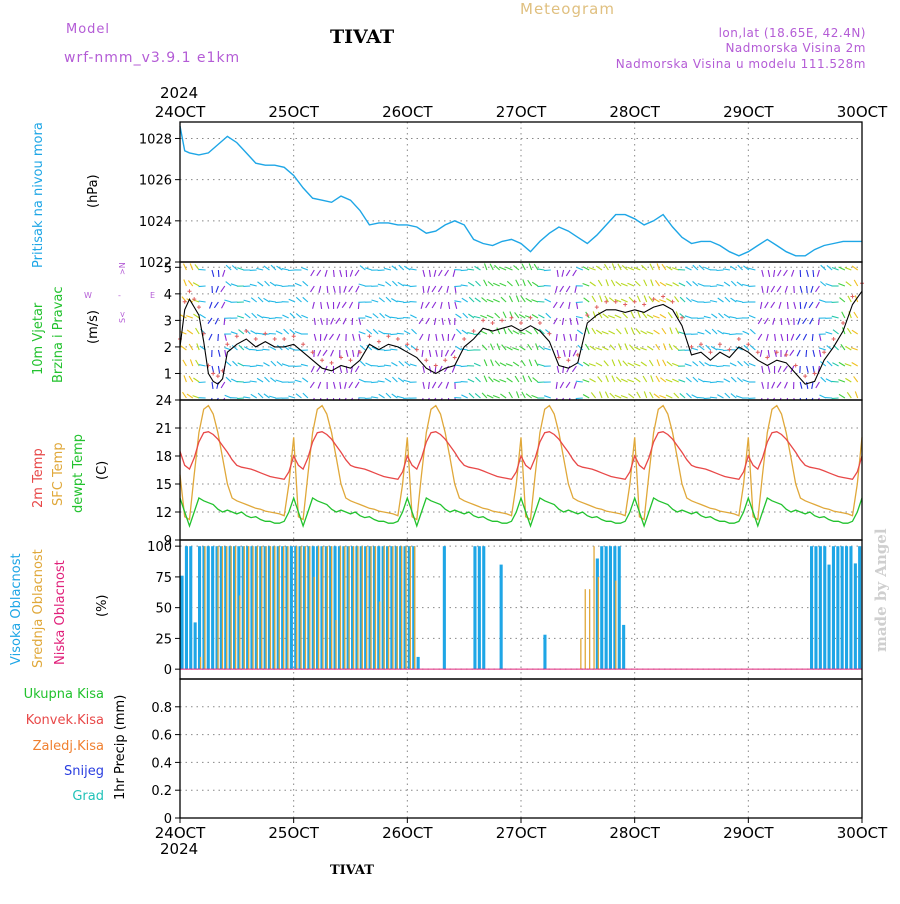 This screenshot has width=900, height=904. Describe the element at coordinates (180, 112) in the screenshot. I see `x-tick-label-top: 24OCT` at that location.